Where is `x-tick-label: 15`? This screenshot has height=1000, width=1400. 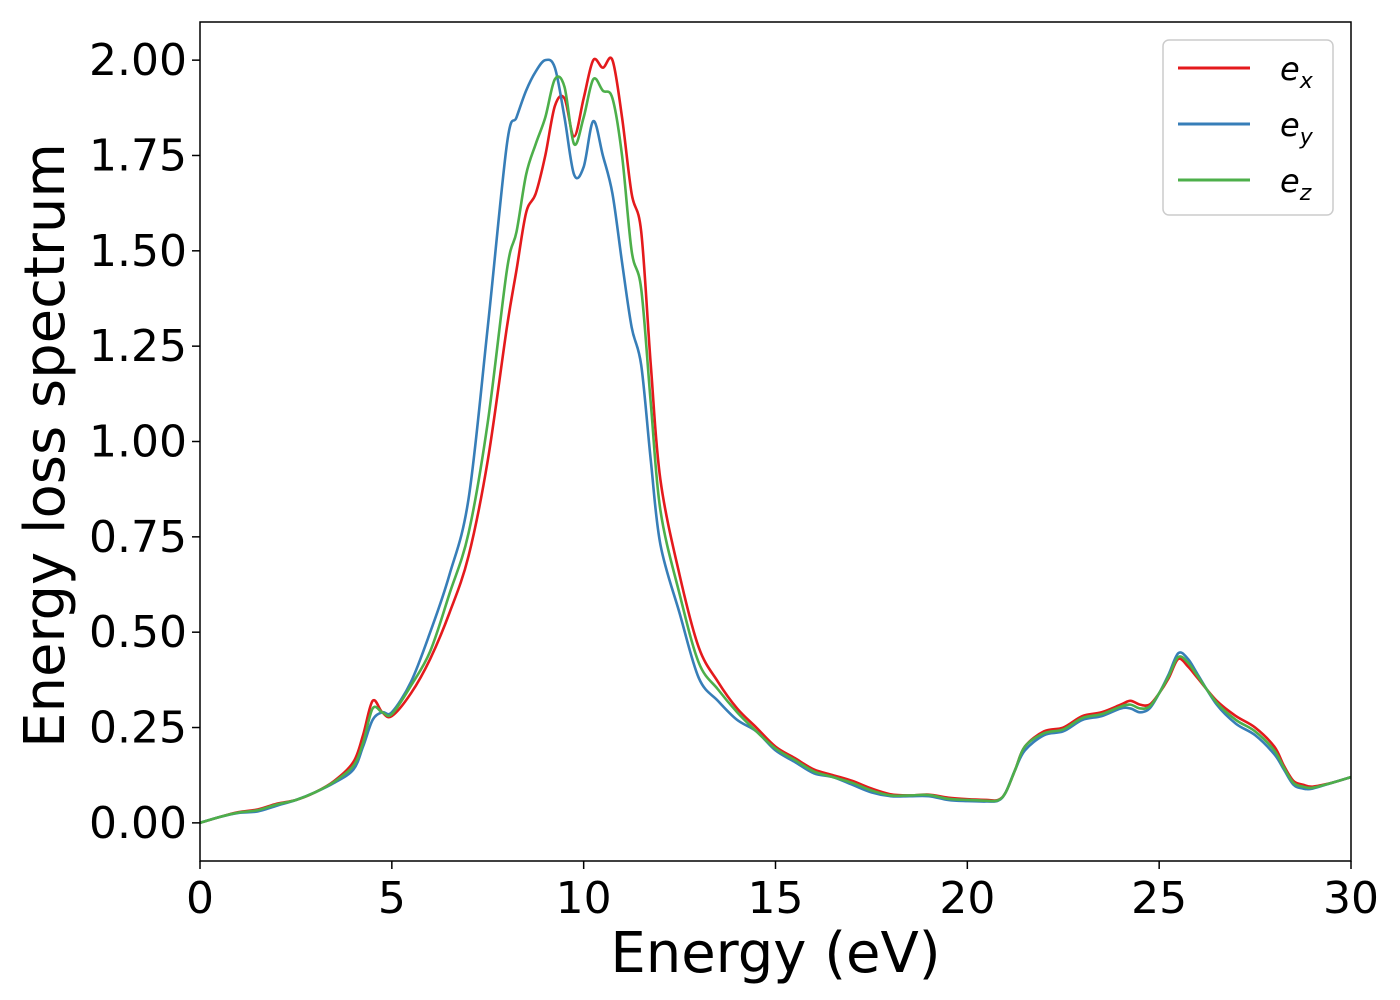
x-tick-label: 15 is located at coordinates (776, 898).